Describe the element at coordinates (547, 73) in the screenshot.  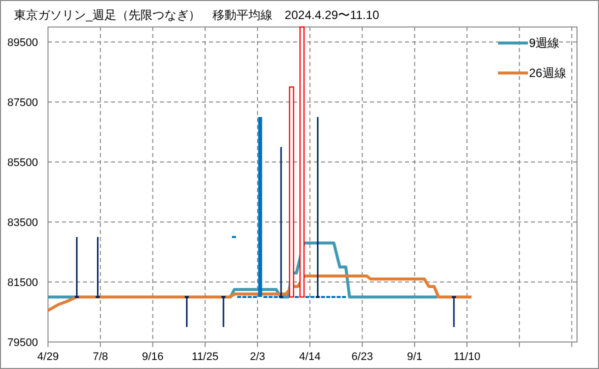
I see `legend-label: 26週線` at that location.